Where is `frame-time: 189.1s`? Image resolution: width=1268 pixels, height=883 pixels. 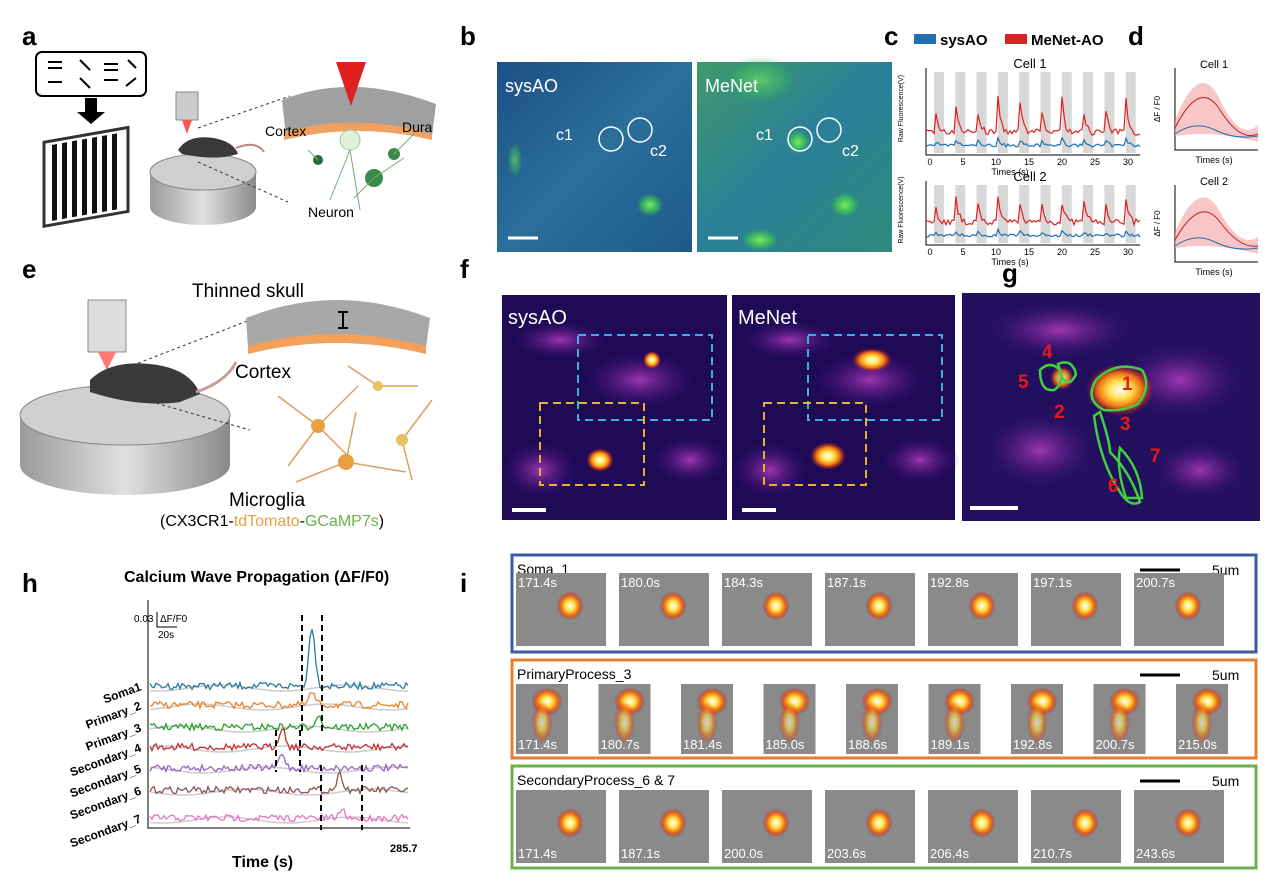 frame-time: 189.1s is located at coordinates (951, 744).